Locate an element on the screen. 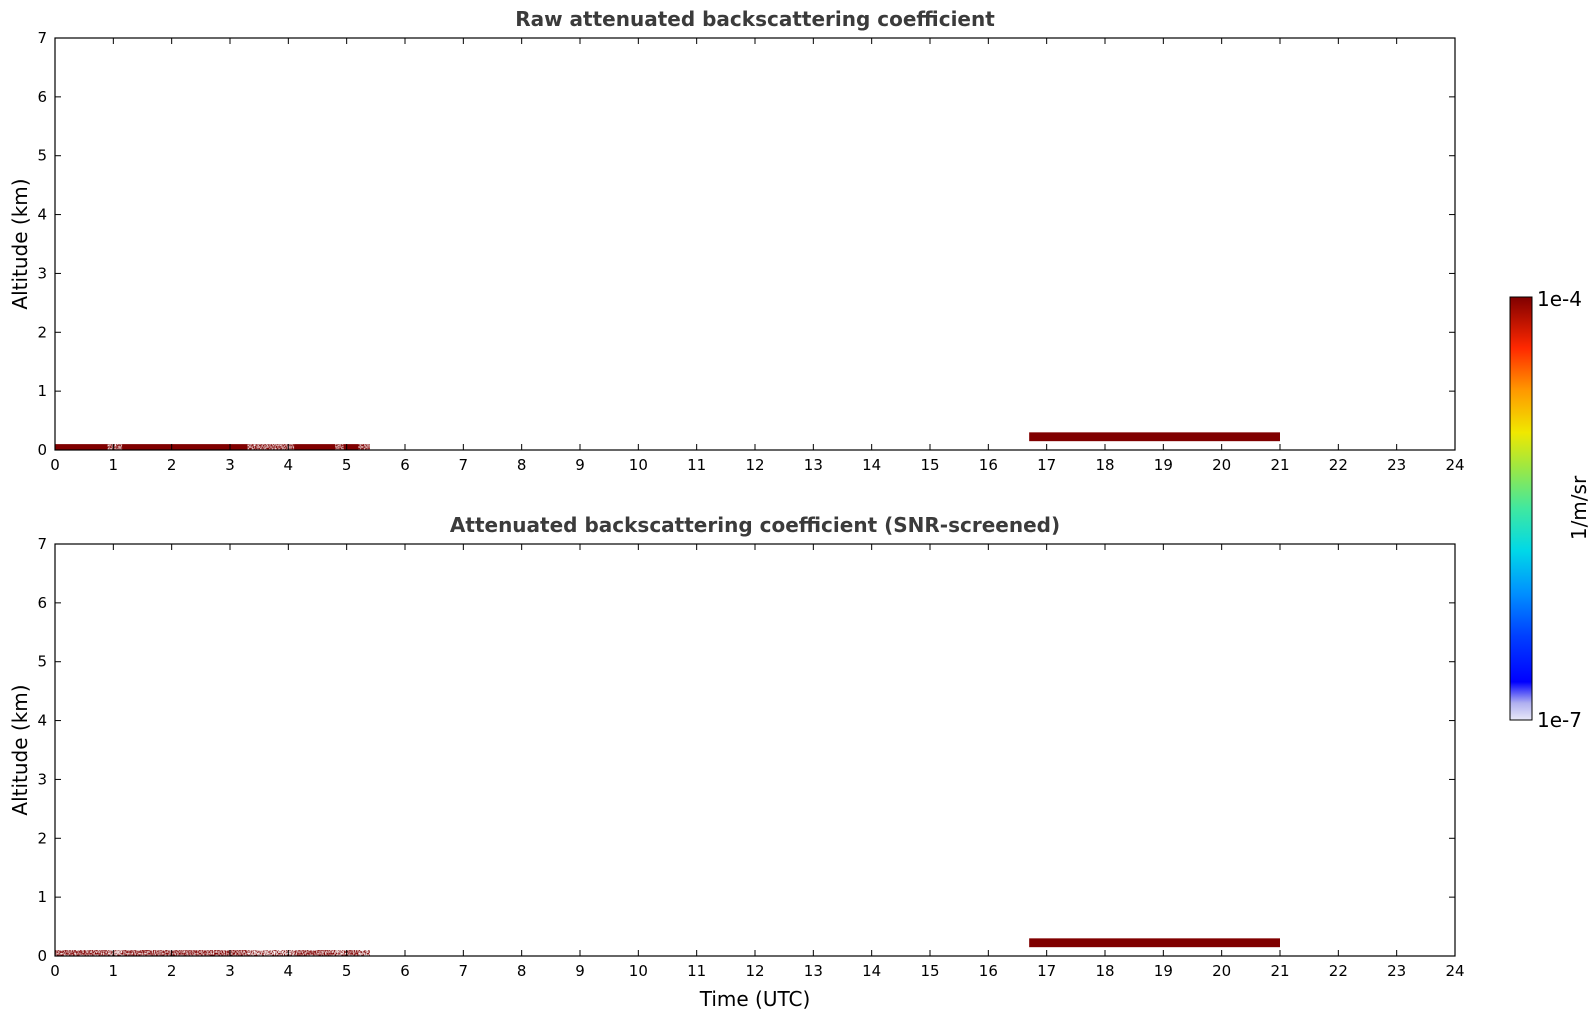  colorbar-unit-label: 1/m/sr is located at coordinates (1579, 507).